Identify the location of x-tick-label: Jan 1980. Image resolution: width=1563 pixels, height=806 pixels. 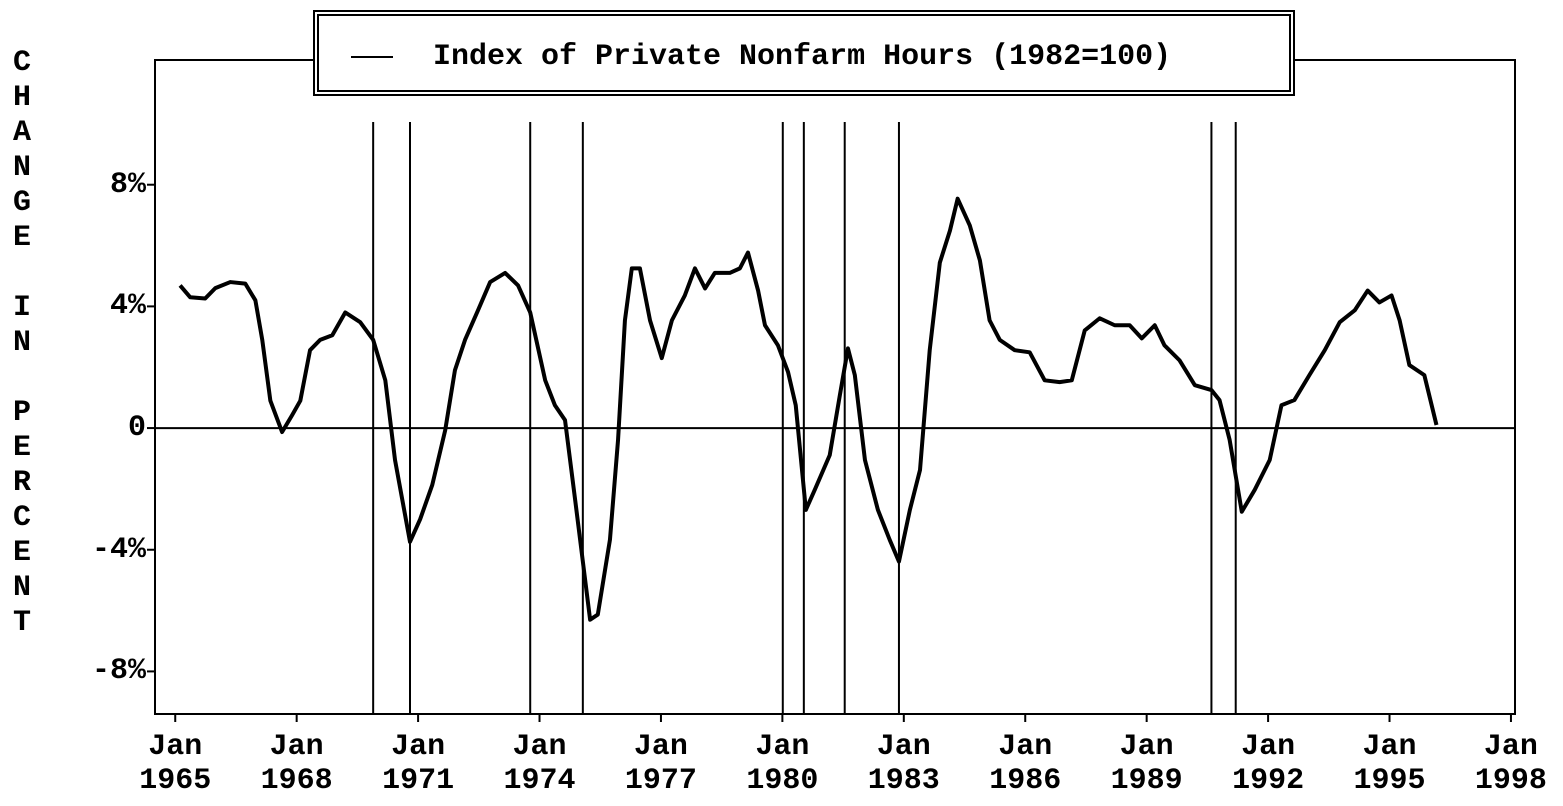
(782, 764).